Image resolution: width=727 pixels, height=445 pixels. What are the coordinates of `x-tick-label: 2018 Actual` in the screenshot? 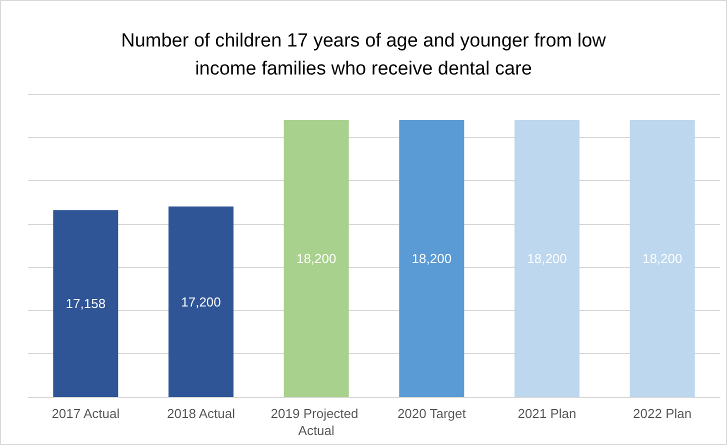 It's located at (201, 413).